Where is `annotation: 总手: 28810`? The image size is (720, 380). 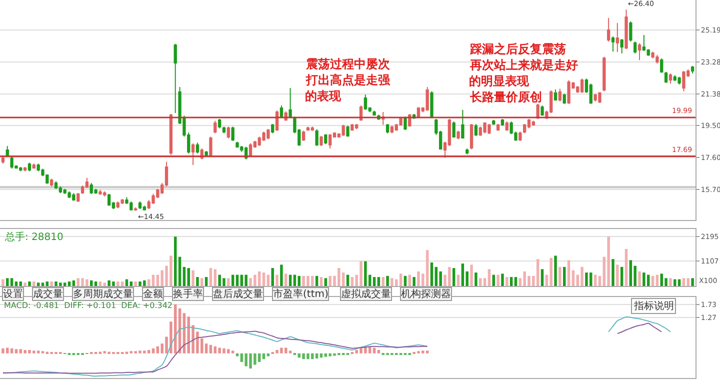 annotation: 总手: 28810 is located at coordinates (34, 237).